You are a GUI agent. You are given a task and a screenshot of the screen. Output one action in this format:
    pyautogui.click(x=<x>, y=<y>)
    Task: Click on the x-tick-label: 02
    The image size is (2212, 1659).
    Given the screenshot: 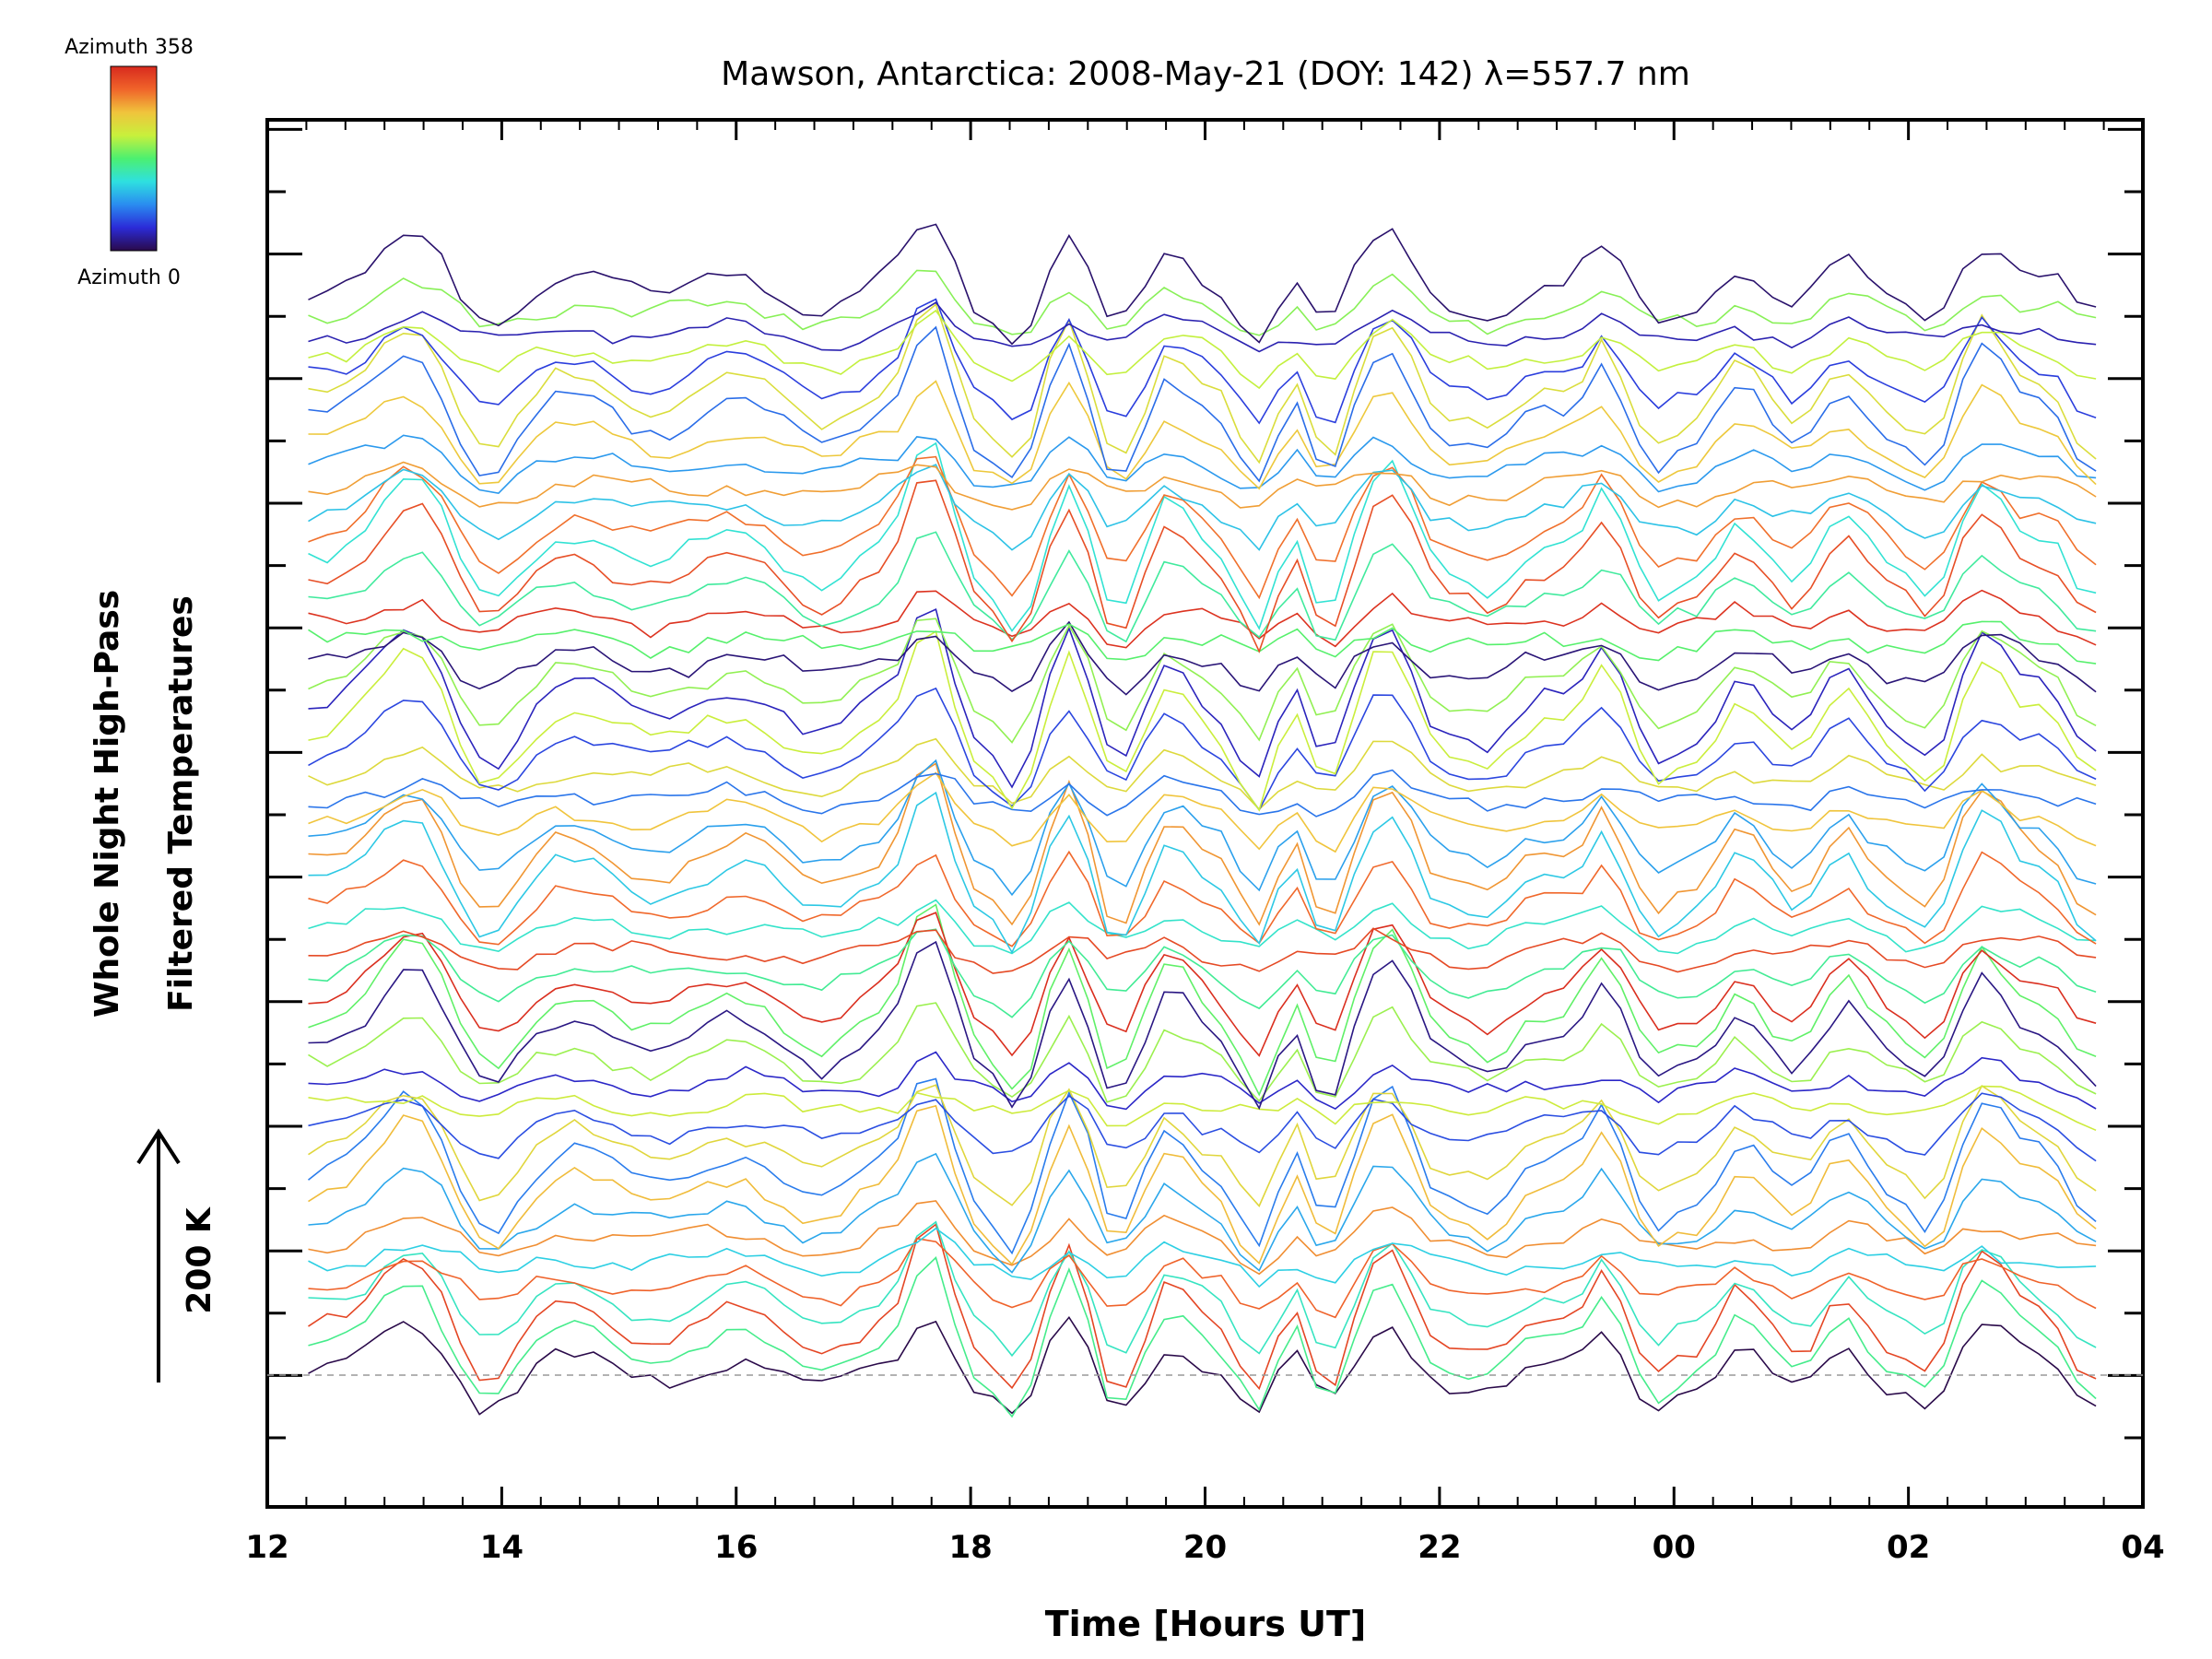 What is the action you would take?
    pyautogui.click(x=1908, y=1547)
    